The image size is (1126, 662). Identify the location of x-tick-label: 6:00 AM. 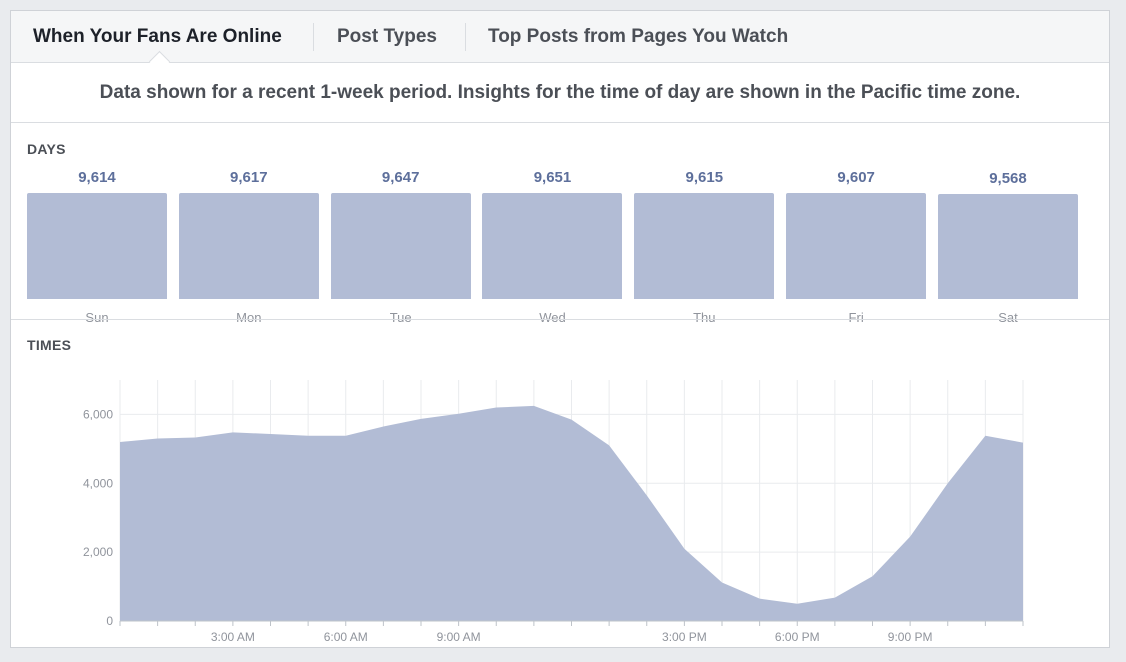
(346, 637).